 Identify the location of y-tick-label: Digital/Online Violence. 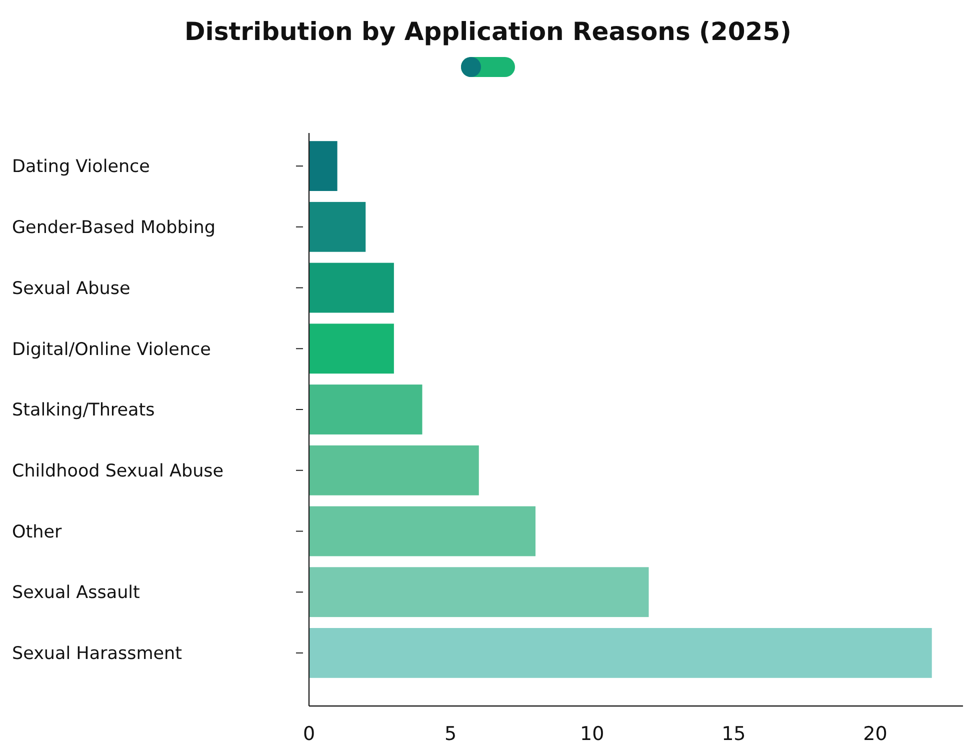
(111, 350).